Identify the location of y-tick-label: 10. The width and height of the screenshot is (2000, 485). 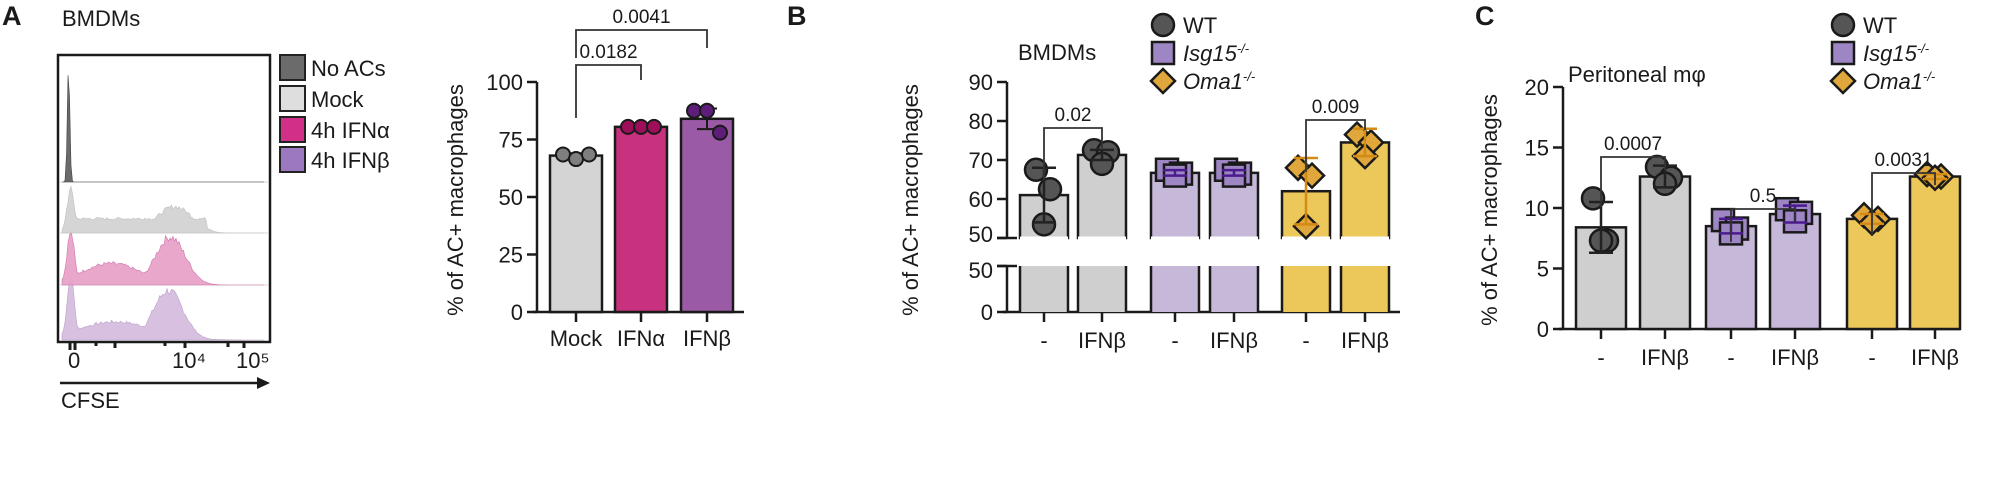
(1537, 208).